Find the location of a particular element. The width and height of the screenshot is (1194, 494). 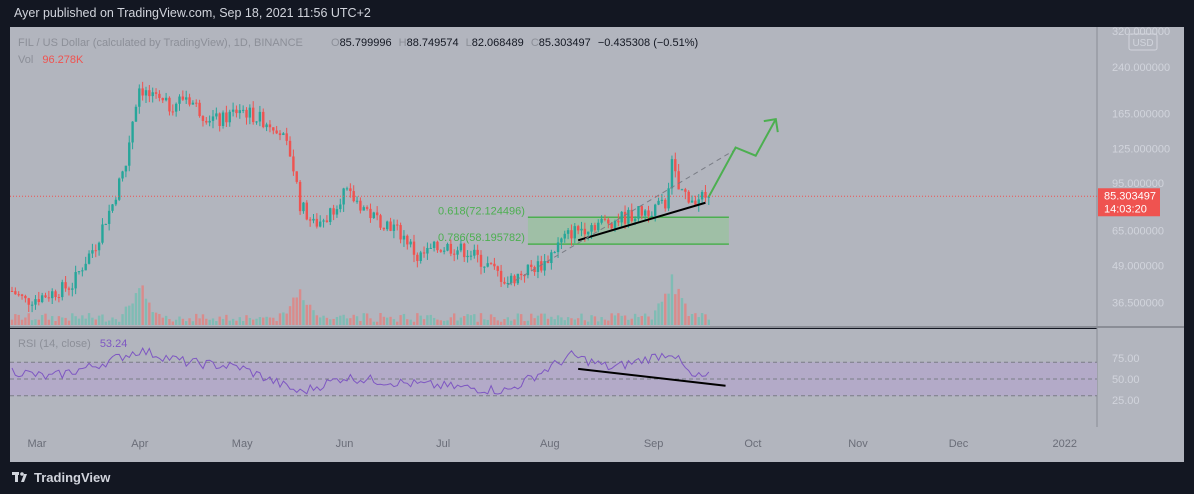

tradingview-logo-icon is located at coordinates (19, 477).